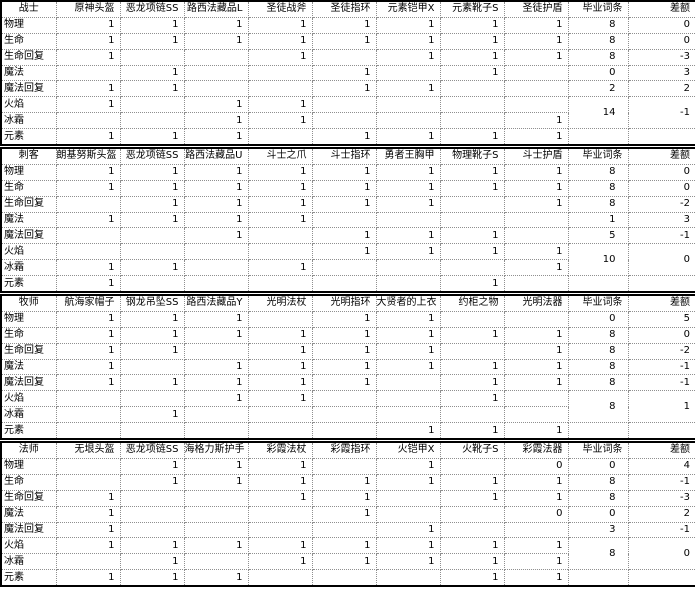  What do you see at coordinates (661, 498) in the screenshot?
I see `cell: -3` at bounding box center [661, 498].